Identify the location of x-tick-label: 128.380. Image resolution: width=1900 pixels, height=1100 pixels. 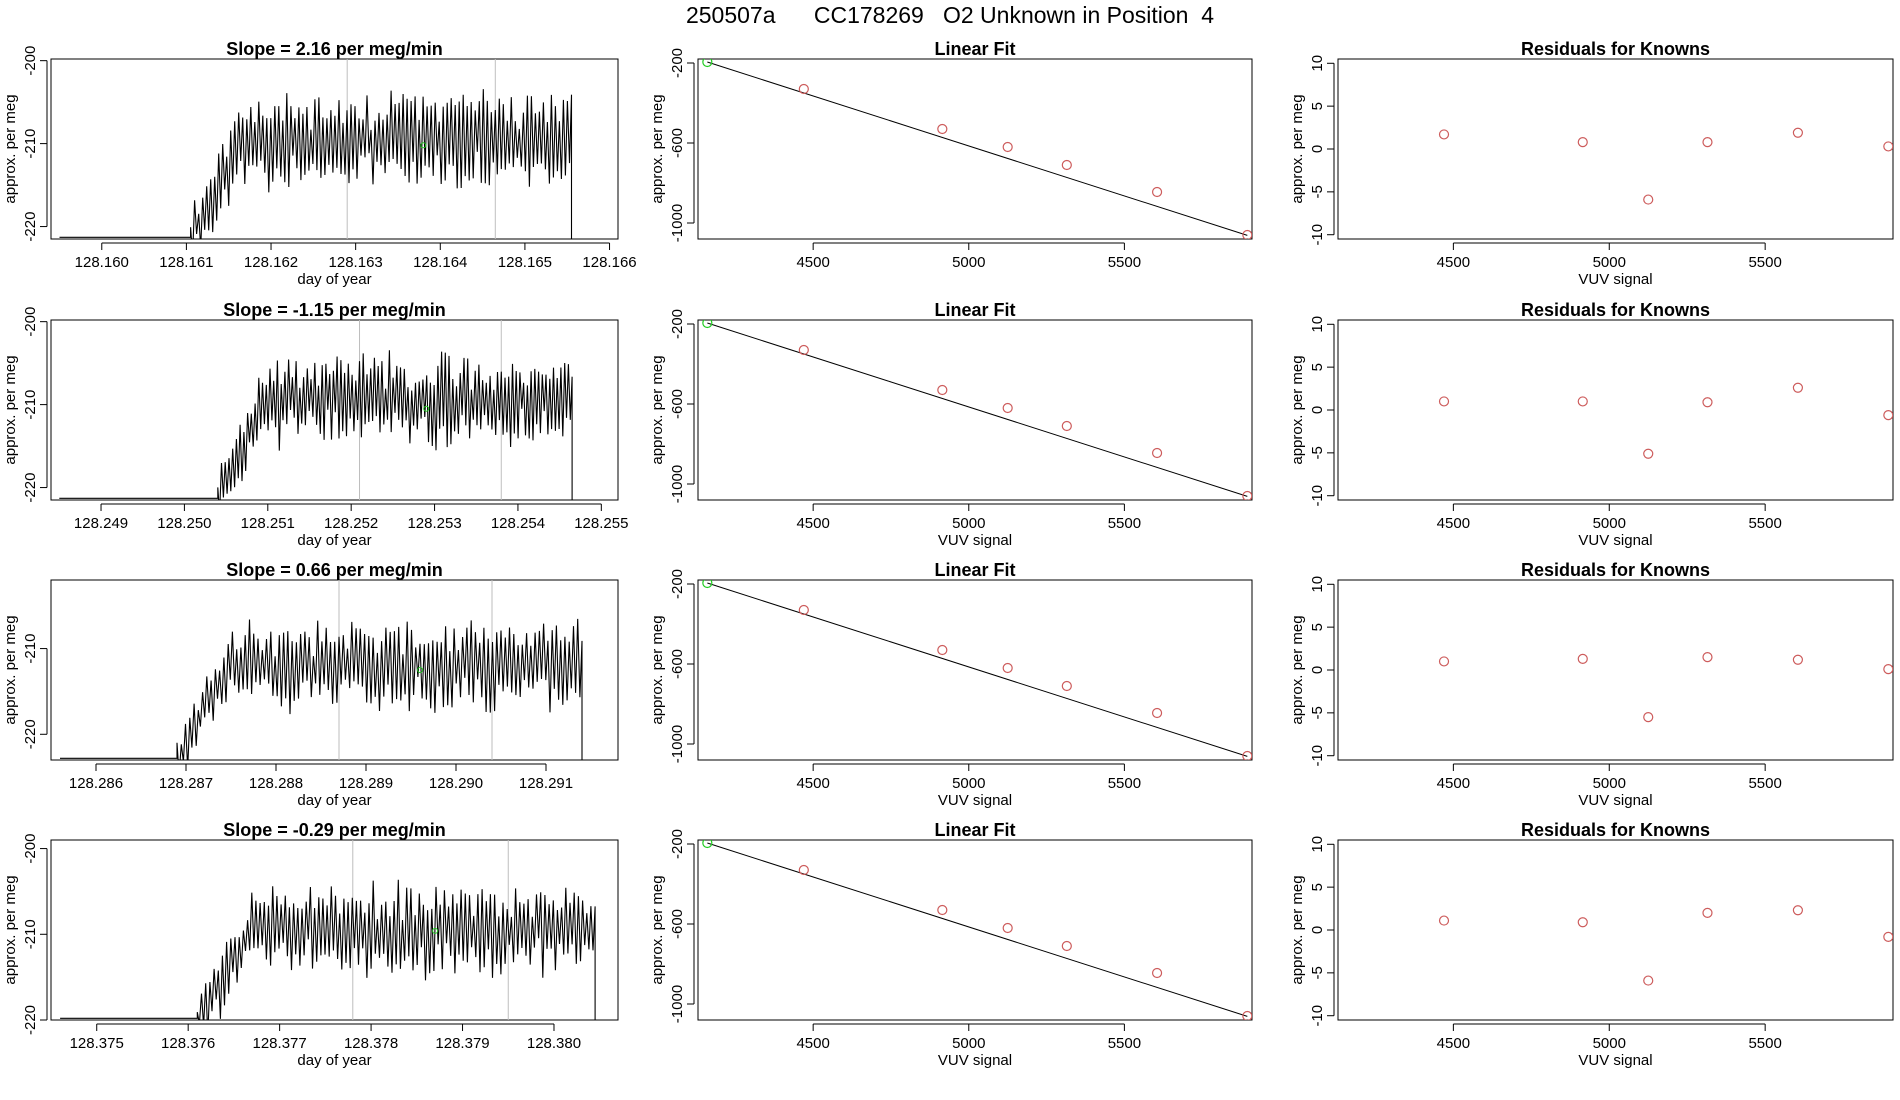
(554, 1043).